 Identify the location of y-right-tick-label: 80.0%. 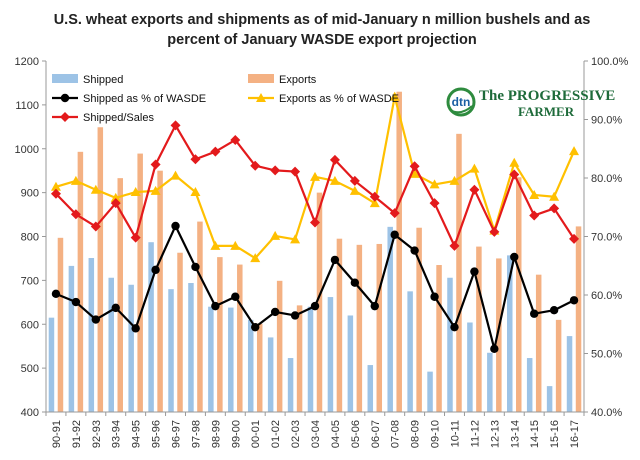
(606, 179).